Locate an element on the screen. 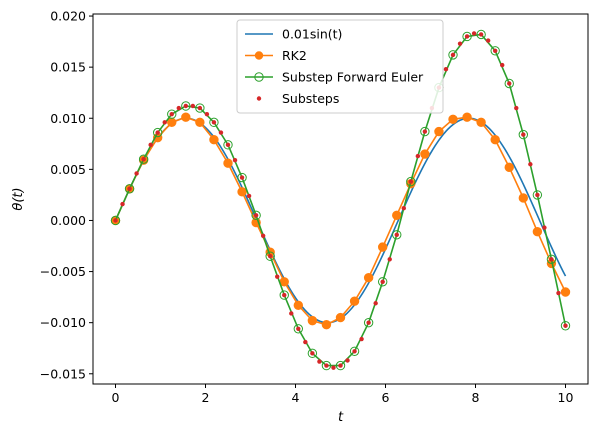  x-tick-label: 10 is located at coordinates (566, 397).